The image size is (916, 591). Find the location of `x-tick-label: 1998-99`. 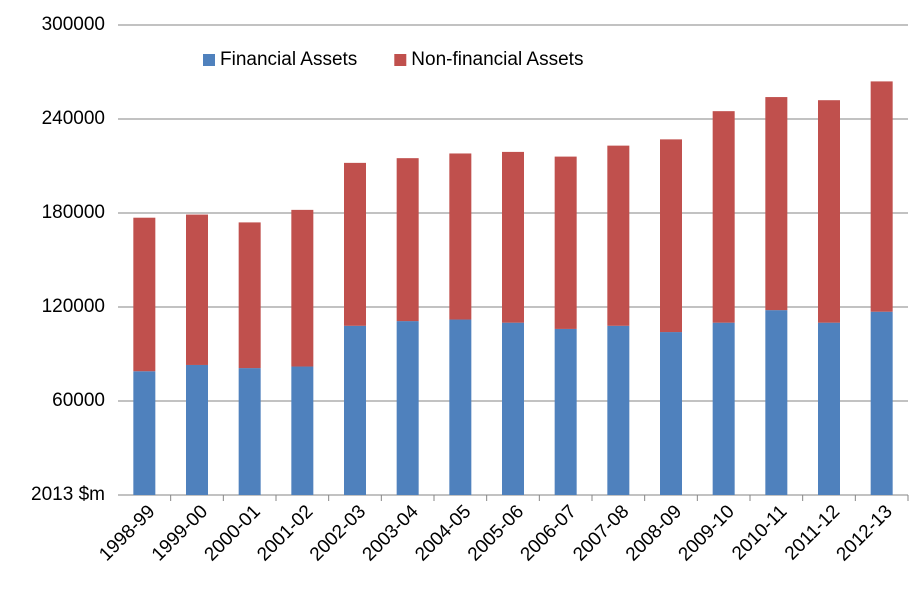

x-tick-label: 1998-99 is located at coordinates (127, 533).